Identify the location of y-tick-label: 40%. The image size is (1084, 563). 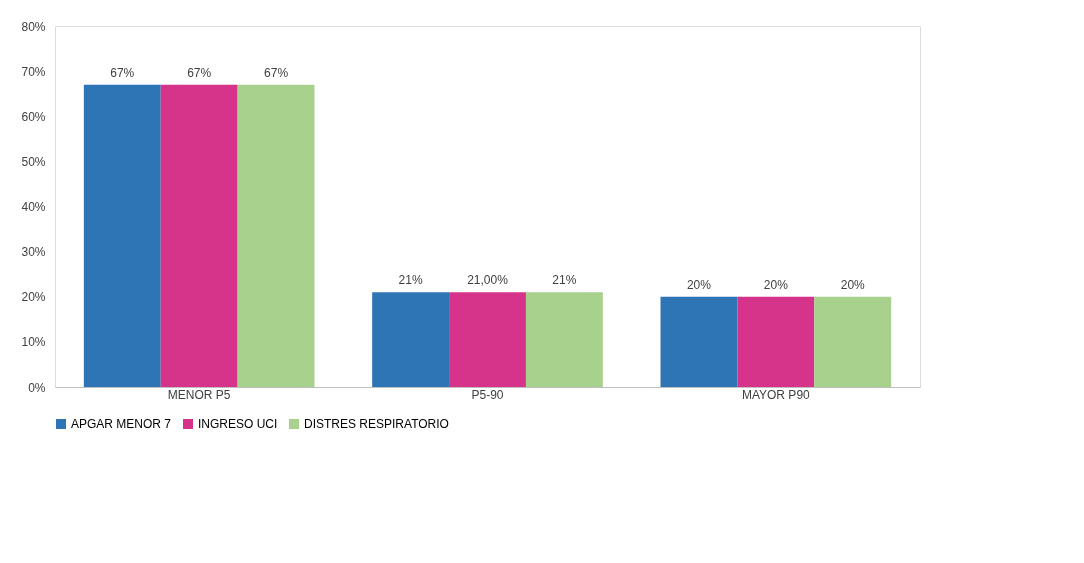
(33, 207).